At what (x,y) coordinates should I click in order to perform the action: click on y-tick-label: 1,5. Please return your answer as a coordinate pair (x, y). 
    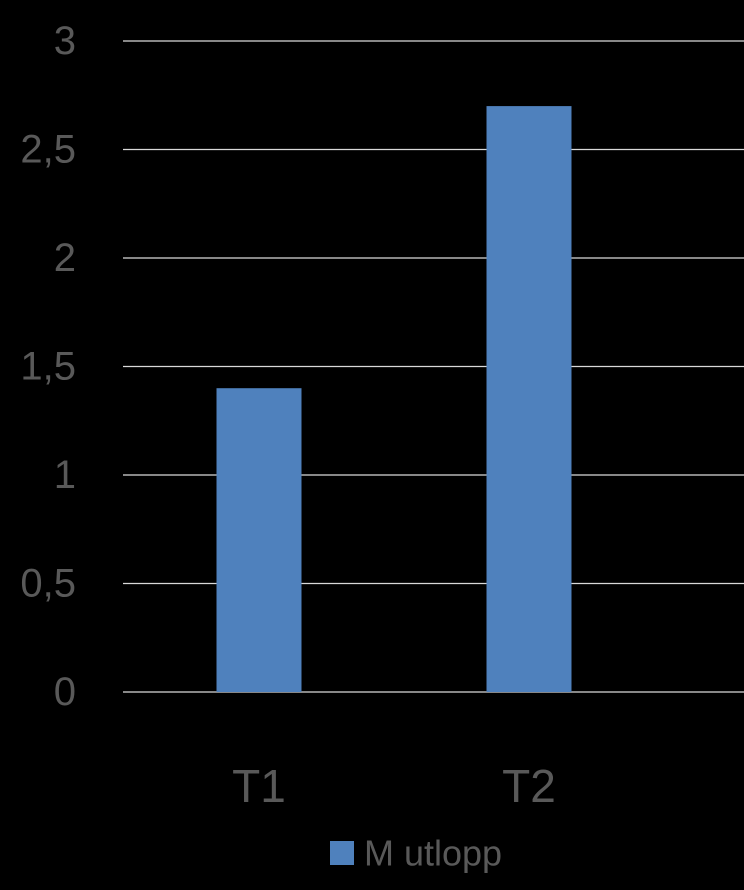
    Looking at the image, I should click on (48, 367).